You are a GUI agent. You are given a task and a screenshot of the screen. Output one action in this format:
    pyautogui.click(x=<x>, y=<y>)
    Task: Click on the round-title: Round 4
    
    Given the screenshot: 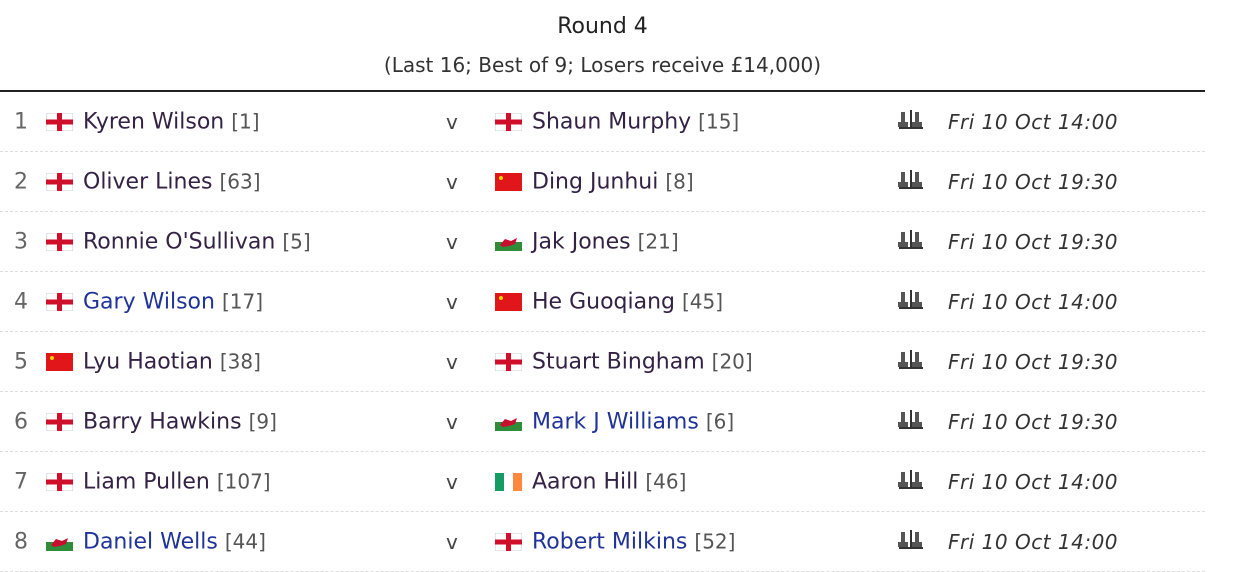 What is the action you would take?
    pyautogui.click(x=602, y=26)
    